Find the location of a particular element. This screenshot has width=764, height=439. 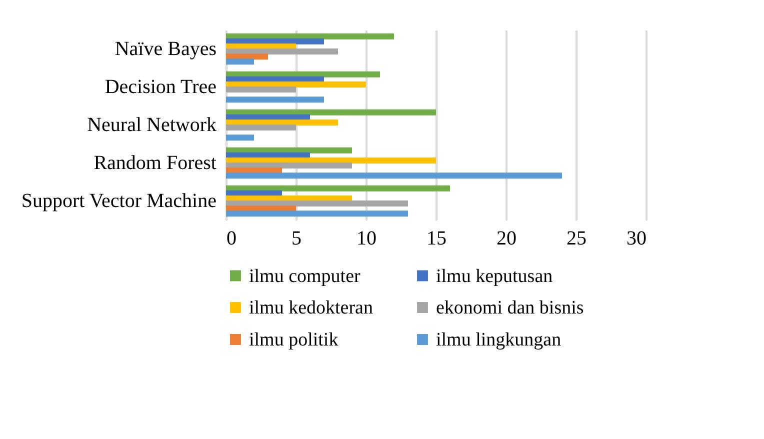

y-tick-label: Decision Tree is located at coordinates (160, 87).